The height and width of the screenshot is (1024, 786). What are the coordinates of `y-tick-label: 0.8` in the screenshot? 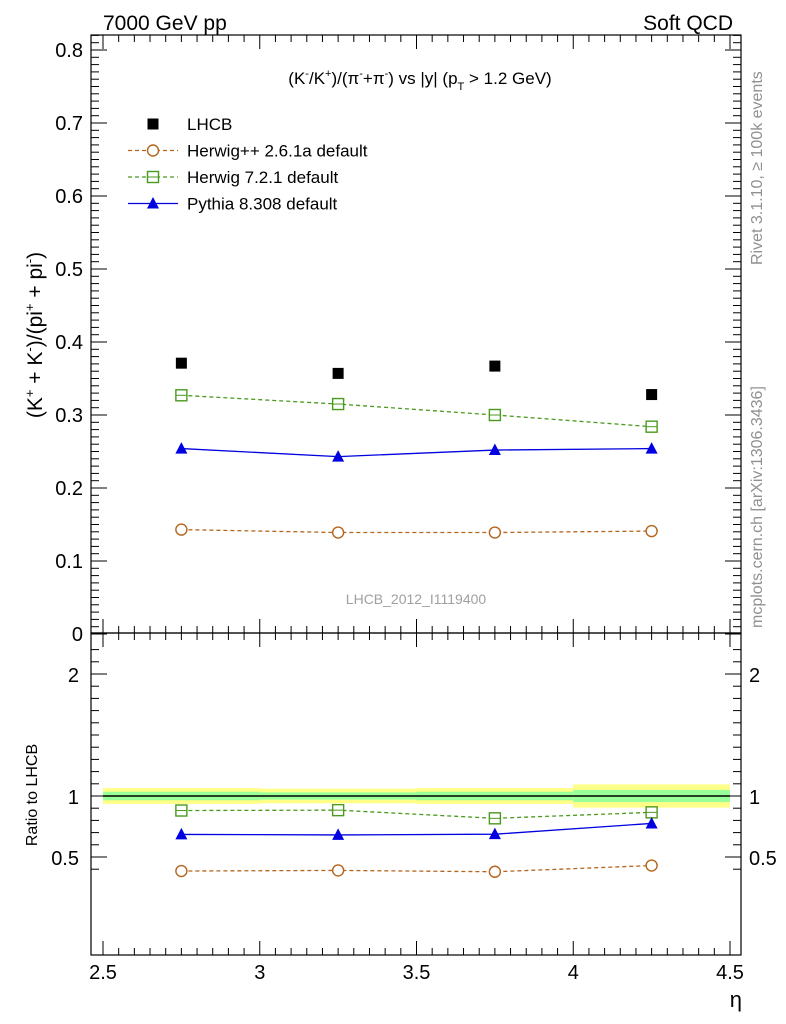 It's located at (69, 51).